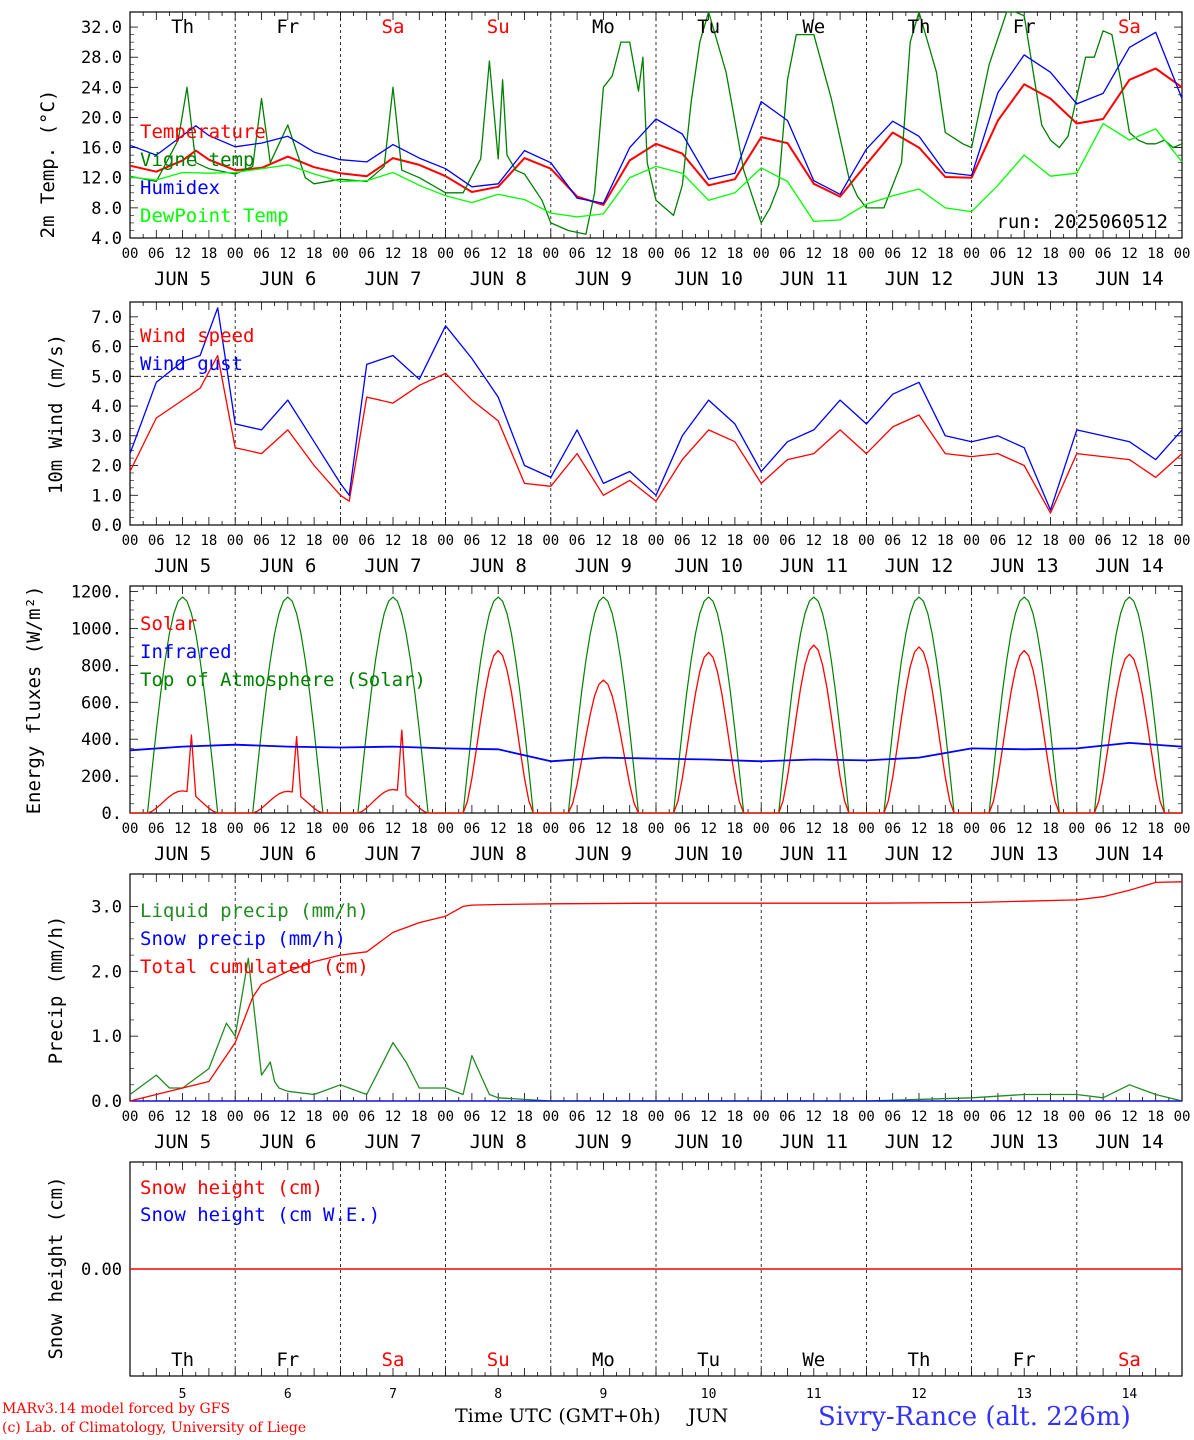 This screenshot has width=1194, height=1440. Describe the element at coordinates (498, 1360) in the screenshot. I see `weekday-label: Su` at that location.